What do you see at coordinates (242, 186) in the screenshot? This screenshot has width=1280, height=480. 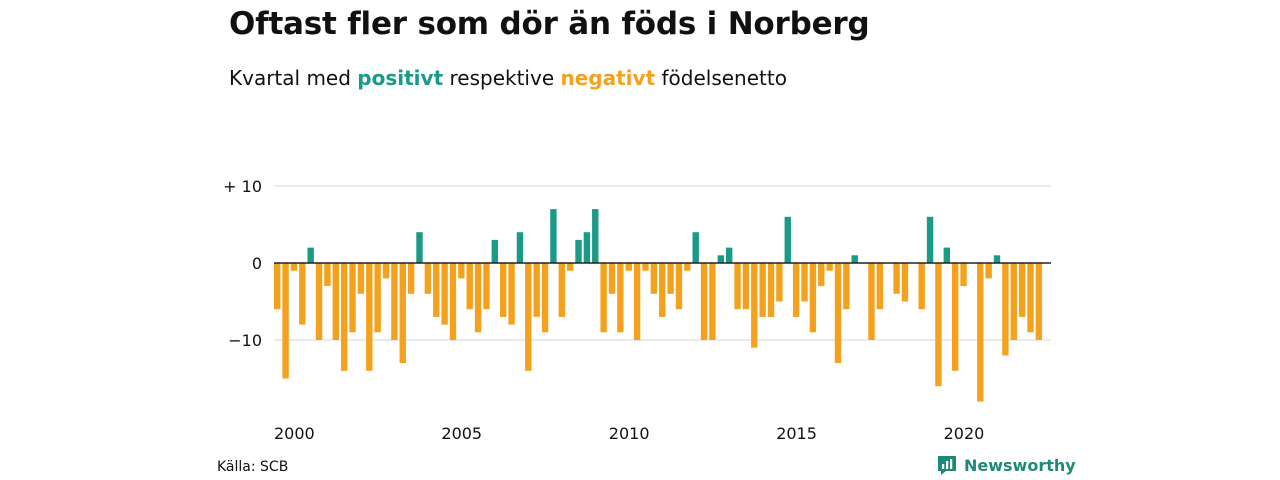 I see `y-tick-label: + 10` at bounding box center [242, 186].